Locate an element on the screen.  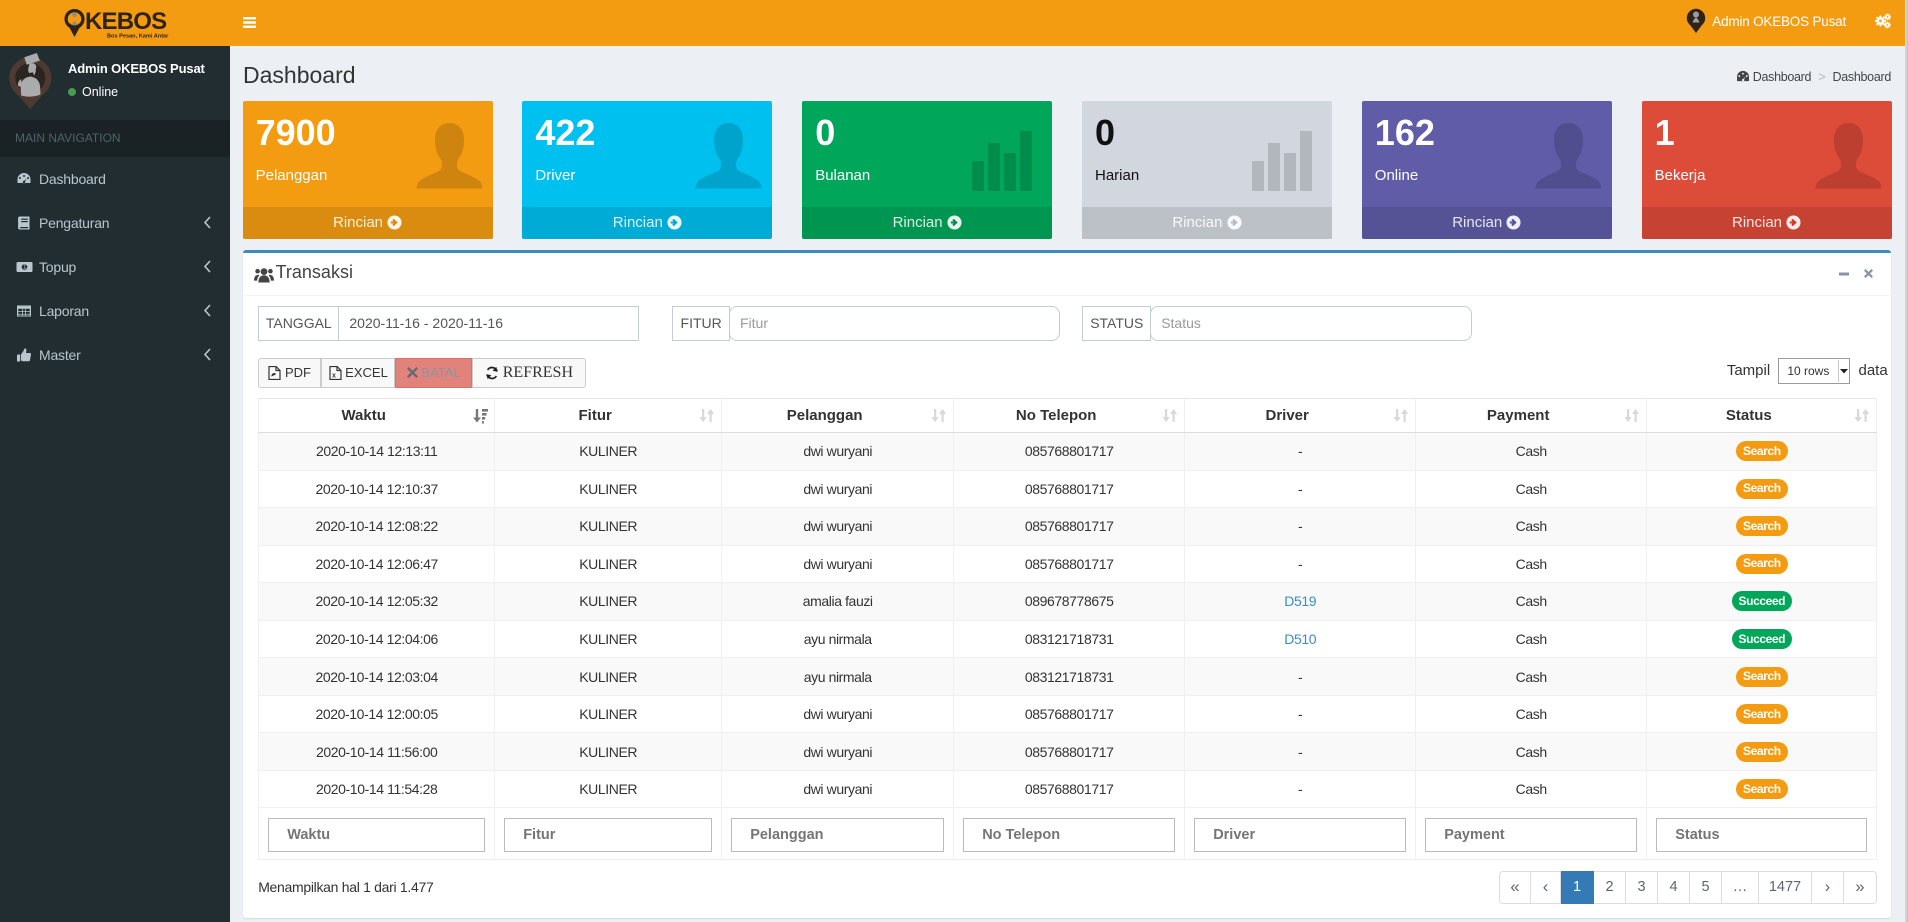
svg-text: x is located at coordinates (334, 376).